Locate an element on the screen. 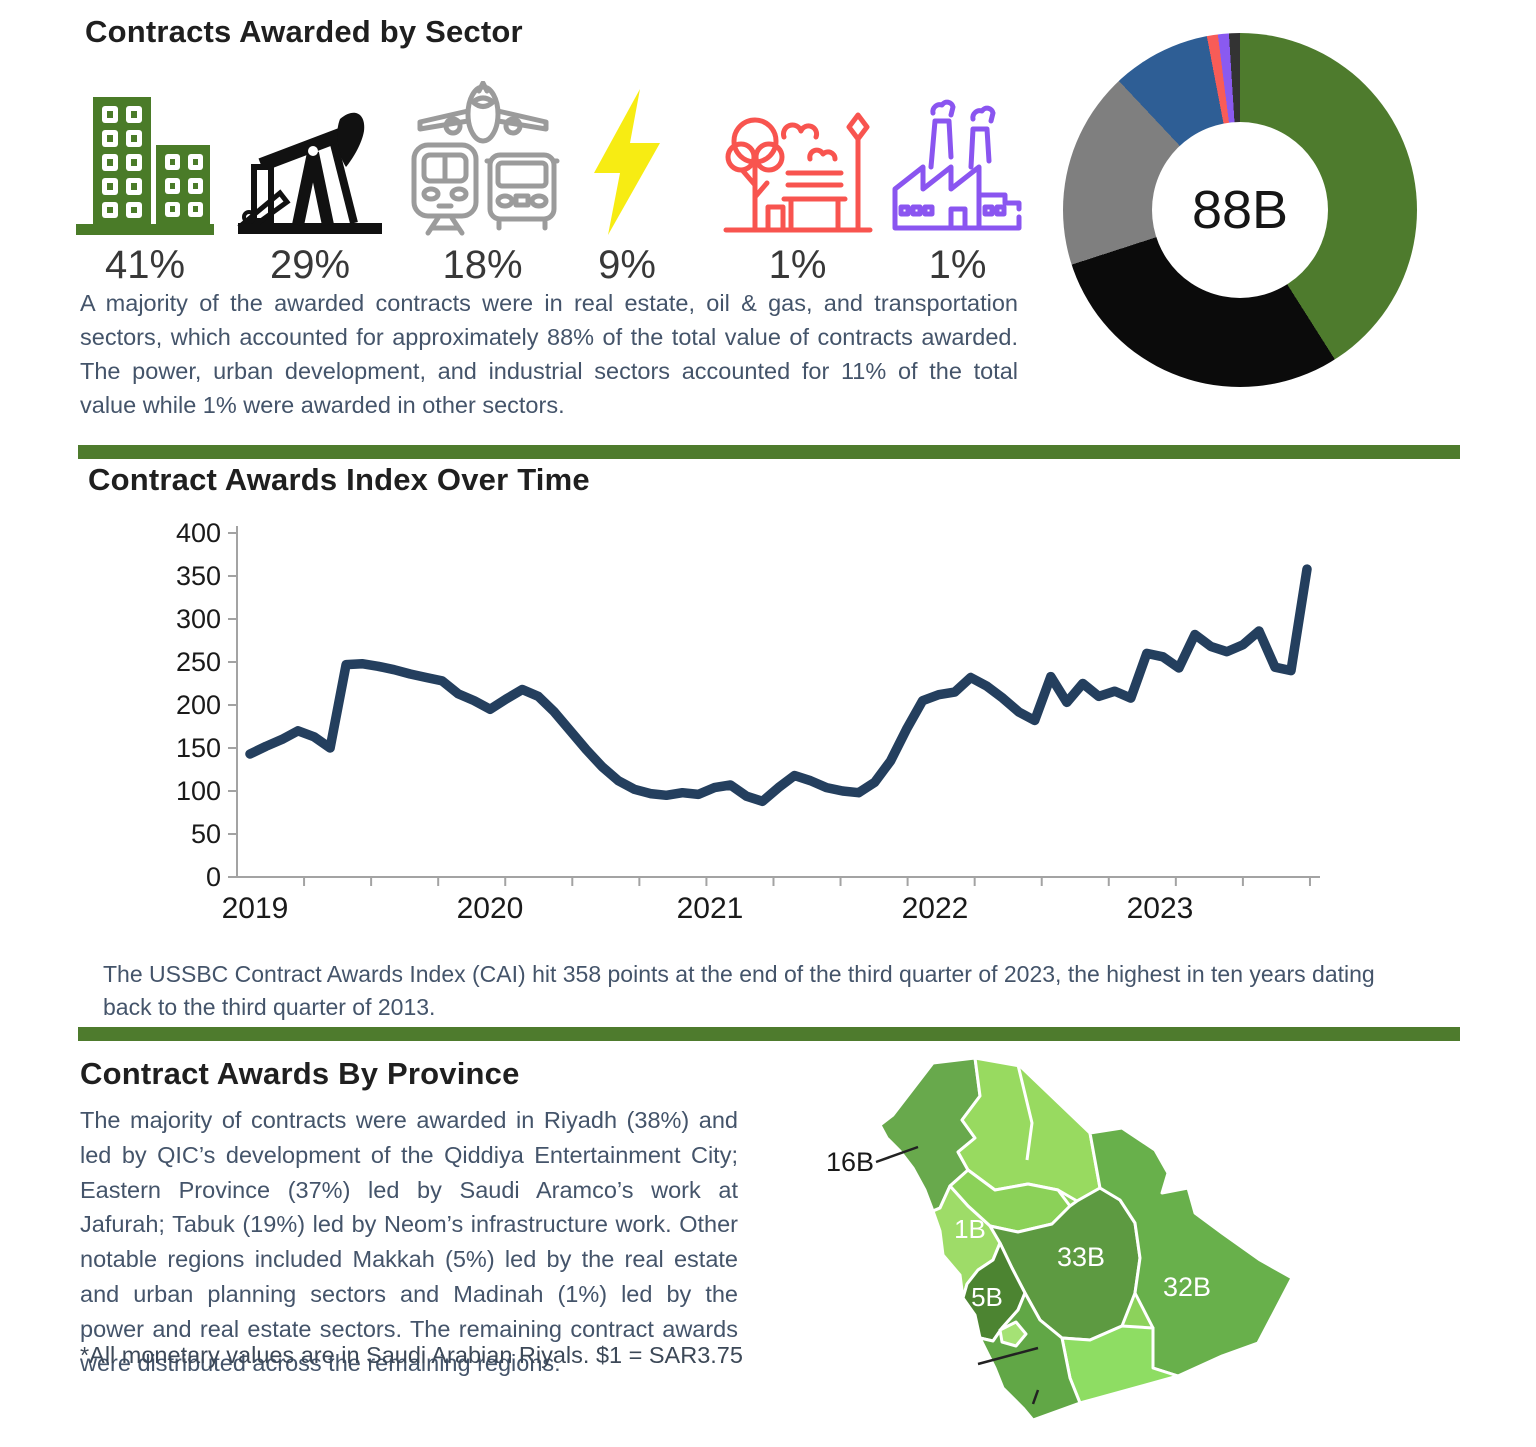  map-label-makkah: 5B is located at coordinates (987, 1297).